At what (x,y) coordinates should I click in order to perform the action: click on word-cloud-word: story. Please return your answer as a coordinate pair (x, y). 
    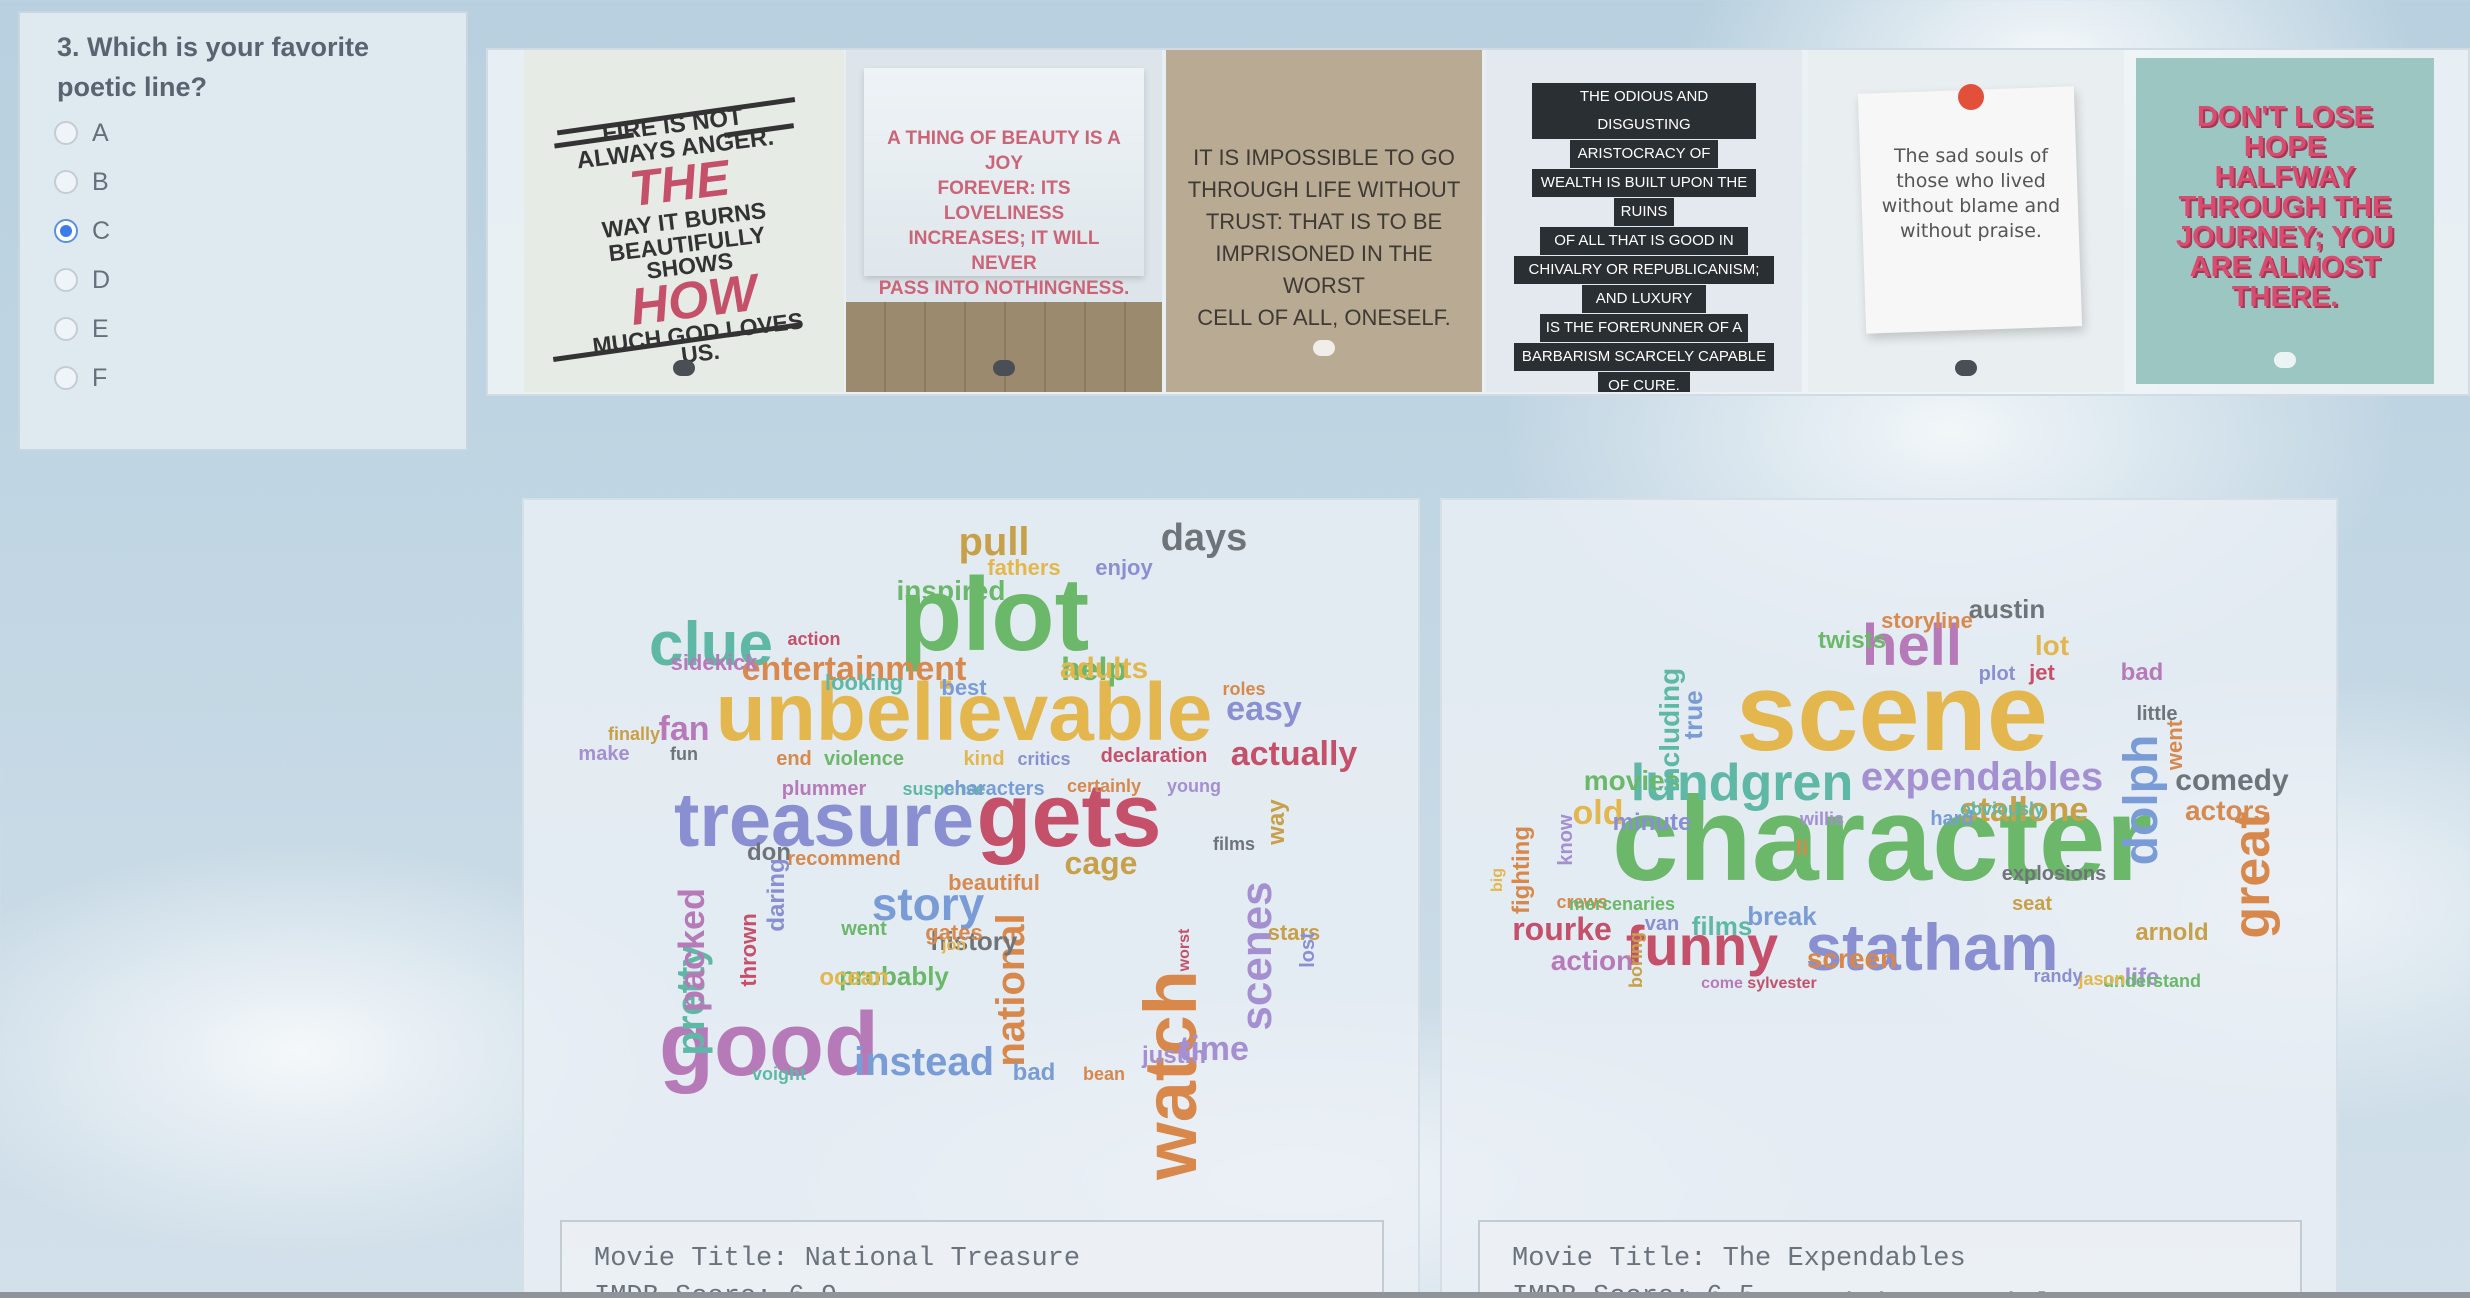
    Looking at the image, I should click on (928, 904).